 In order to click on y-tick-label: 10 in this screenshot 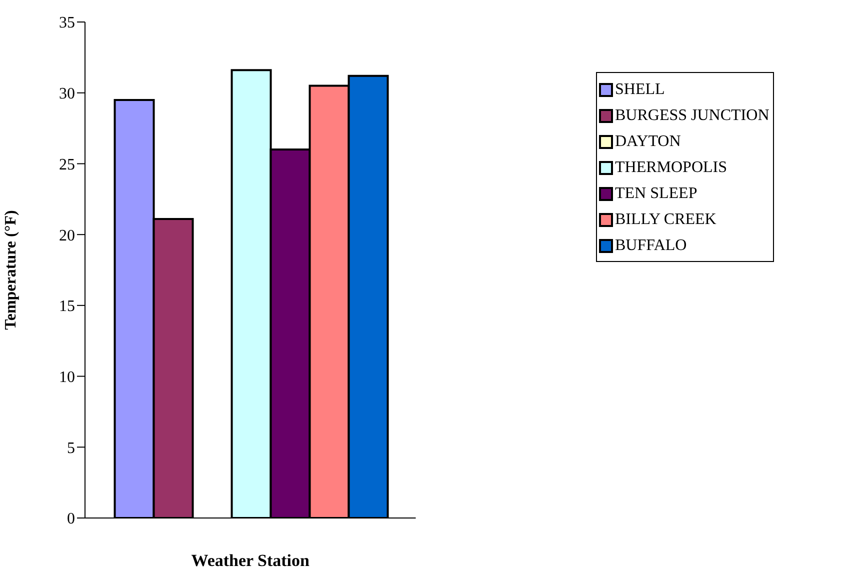, I will do `click(67, 377)`.